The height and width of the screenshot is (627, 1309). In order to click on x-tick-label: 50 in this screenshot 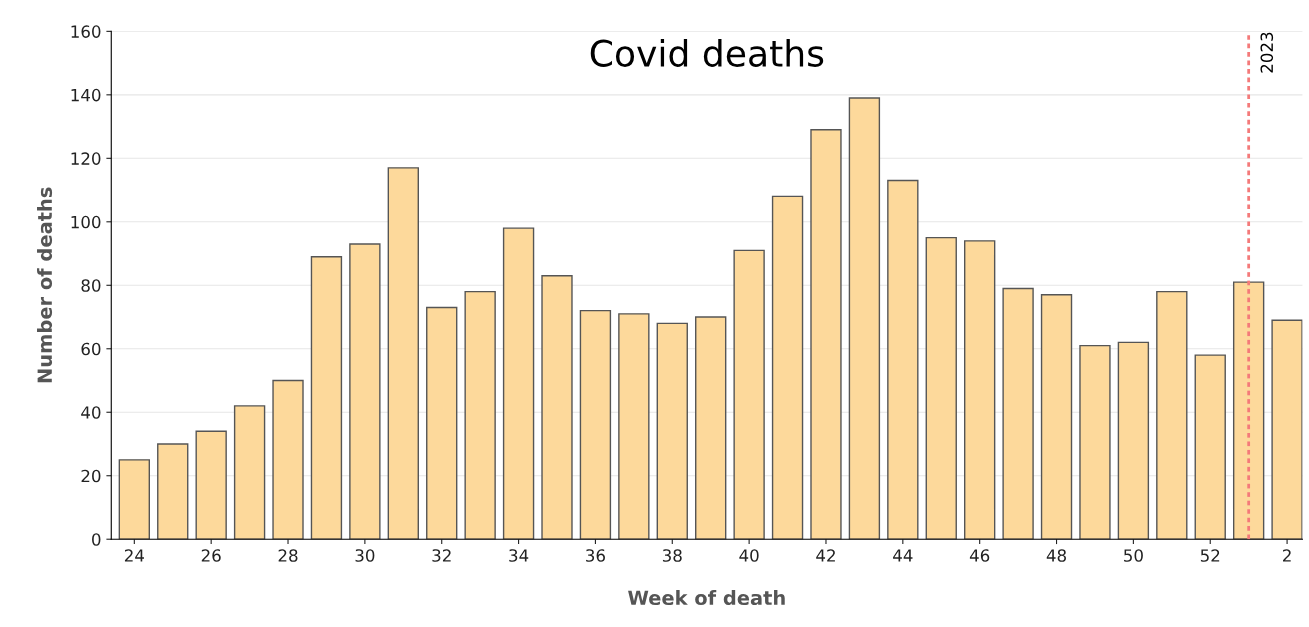, I will do `click(1133, 555)`.